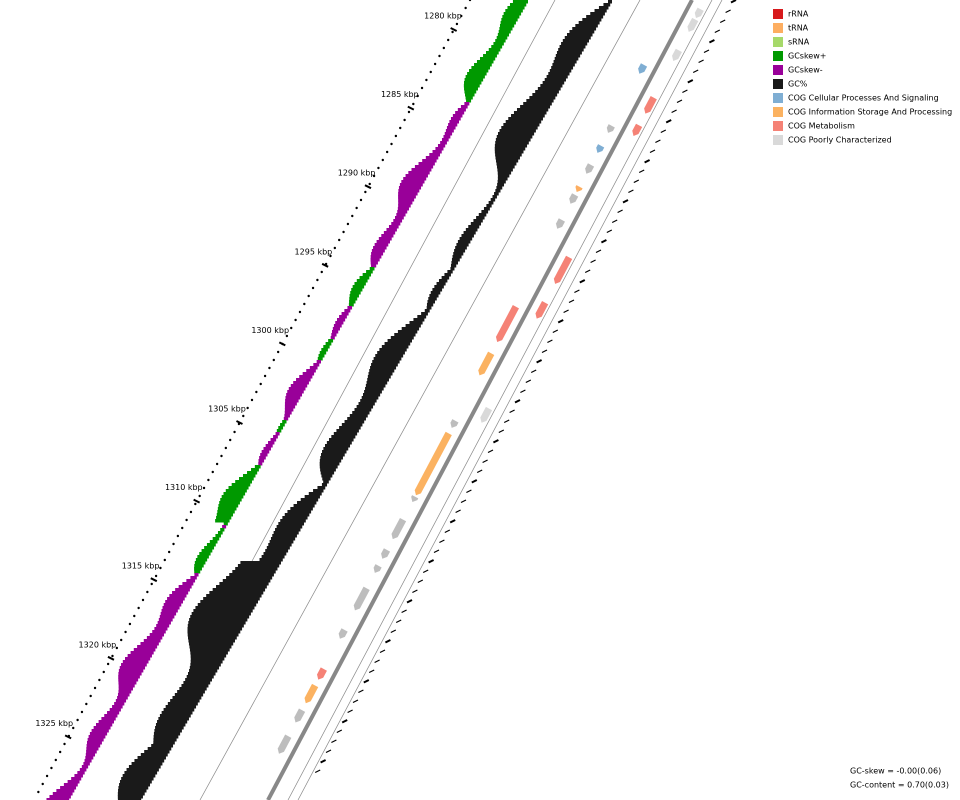  What do you see at coordinates (821, 126) in the screenshot?
I see `legend-label: COG Metabolism` at bounding box center [821, 126].